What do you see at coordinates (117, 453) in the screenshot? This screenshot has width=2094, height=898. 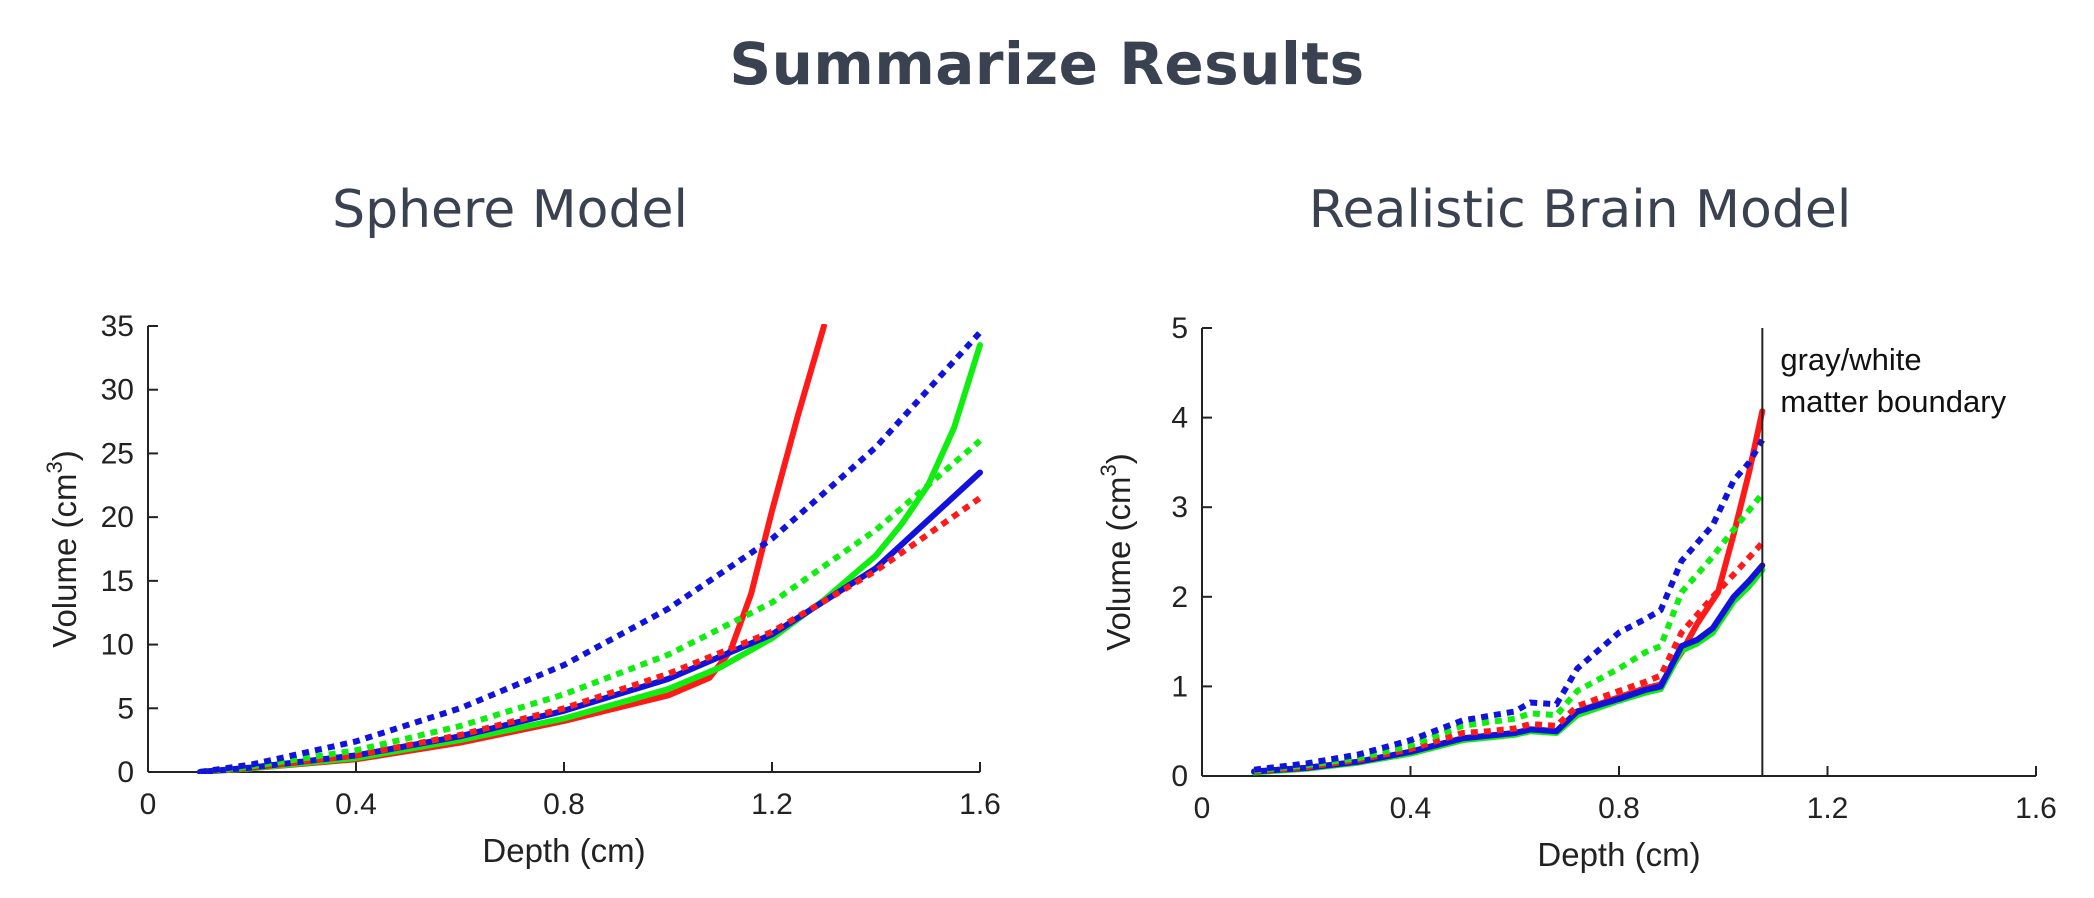 I see `y-tick-label: 25` at bounding box center [117, 453].